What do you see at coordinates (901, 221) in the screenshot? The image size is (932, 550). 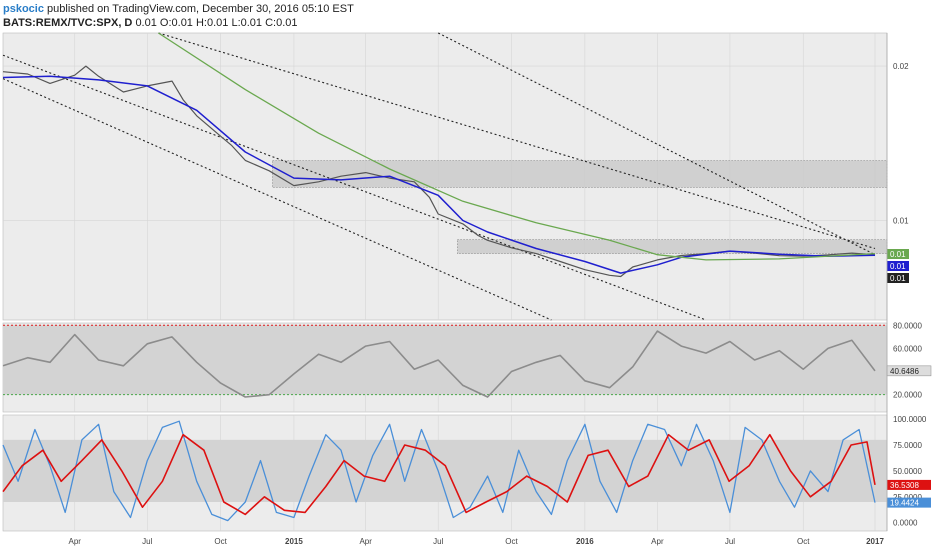 I see `y-tick-label: 0.01` at bounding box center [901, 221].